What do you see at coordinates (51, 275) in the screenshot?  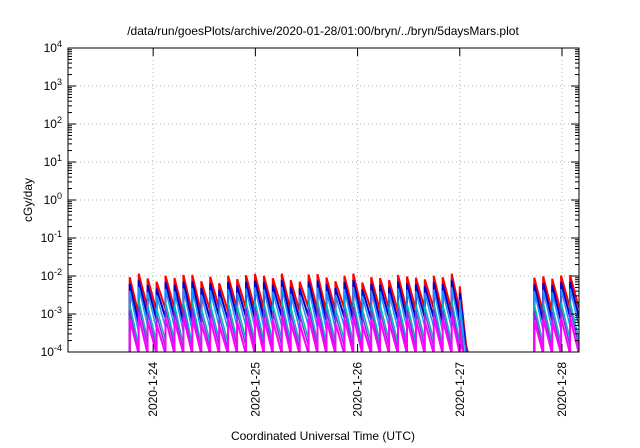 I see `y-tick-label: 10⁻²` at bounding box center [51, 275].